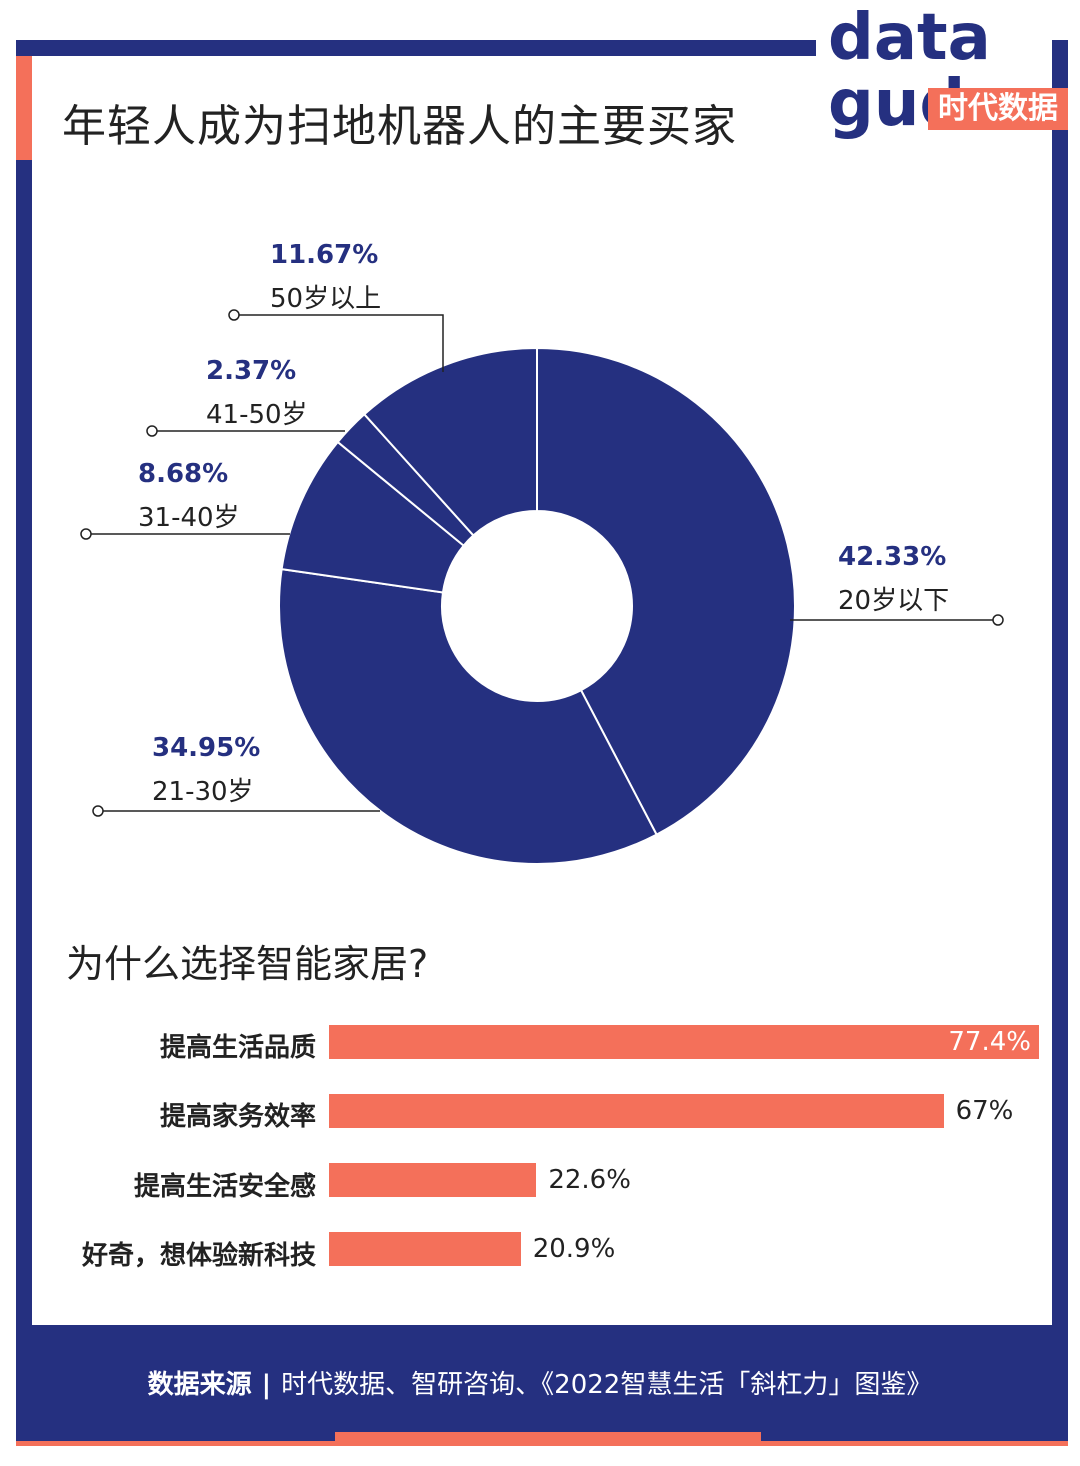 The height and width of the screenshot is (1466, 1080). I want to click on slice-label-cat-0: 20岁以下, so click(894, 601).